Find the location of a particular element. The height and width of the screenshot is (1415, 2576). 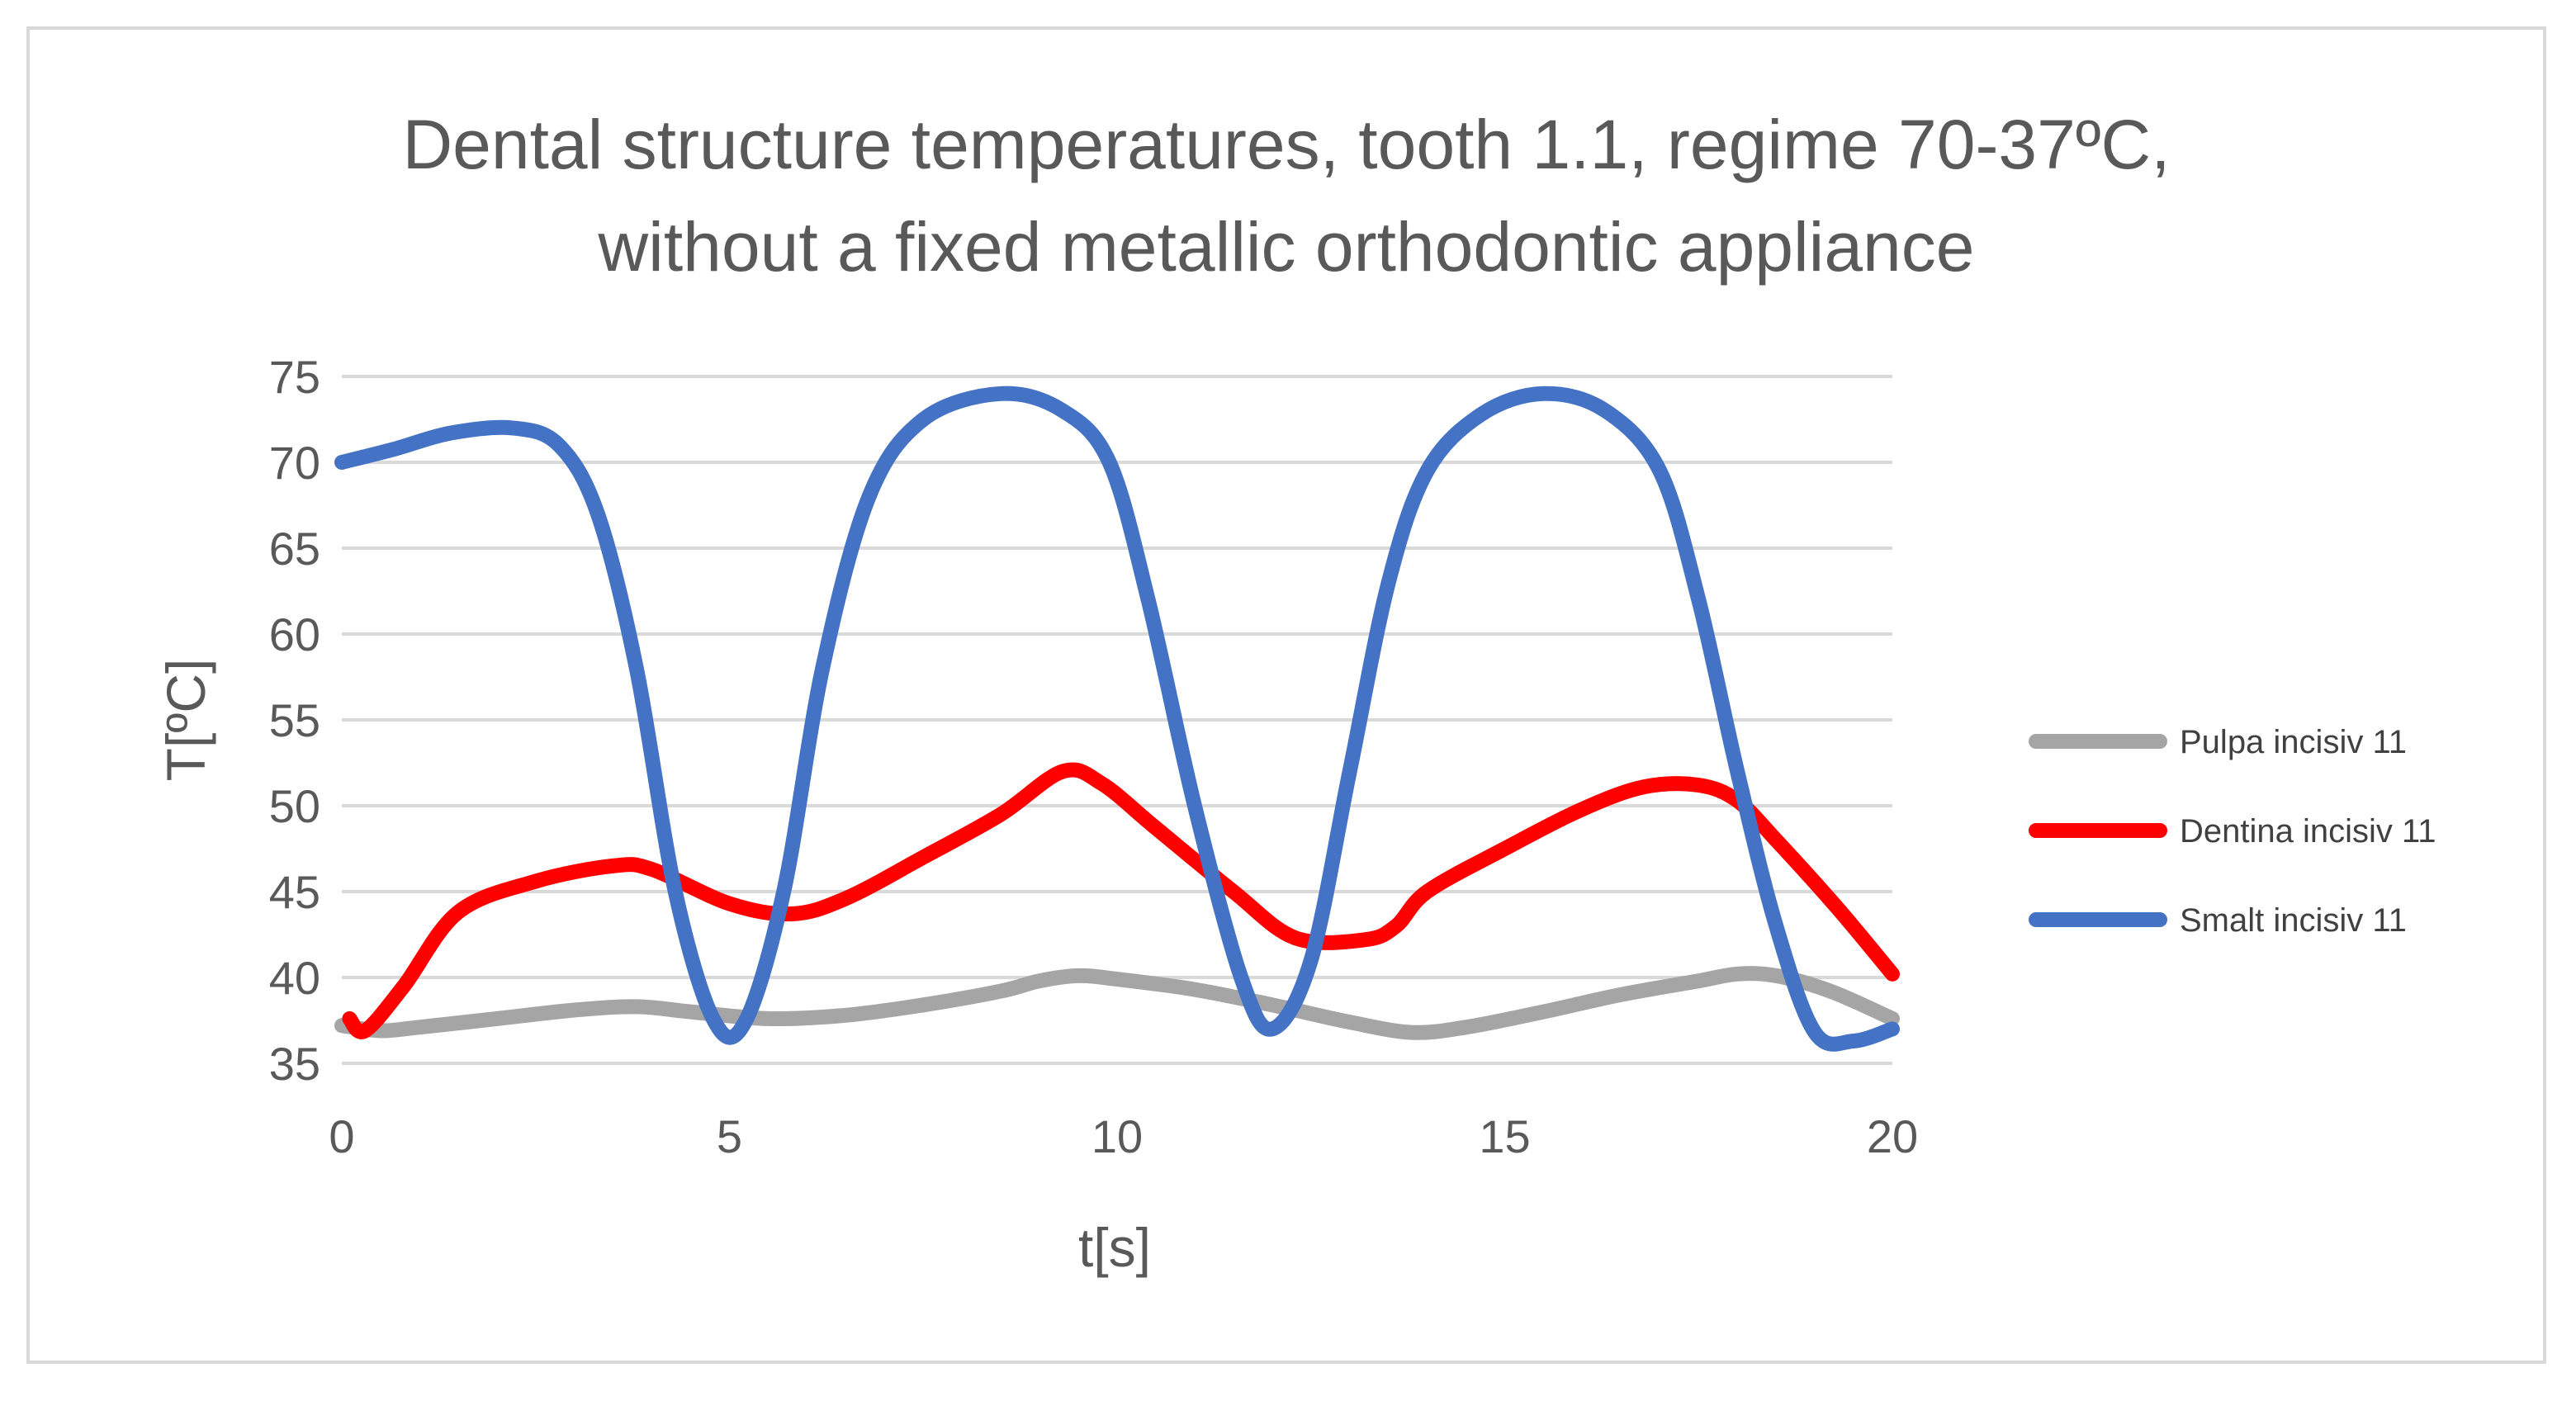

y-axis-title: T[ºC] is located at coordinates (185, 720).